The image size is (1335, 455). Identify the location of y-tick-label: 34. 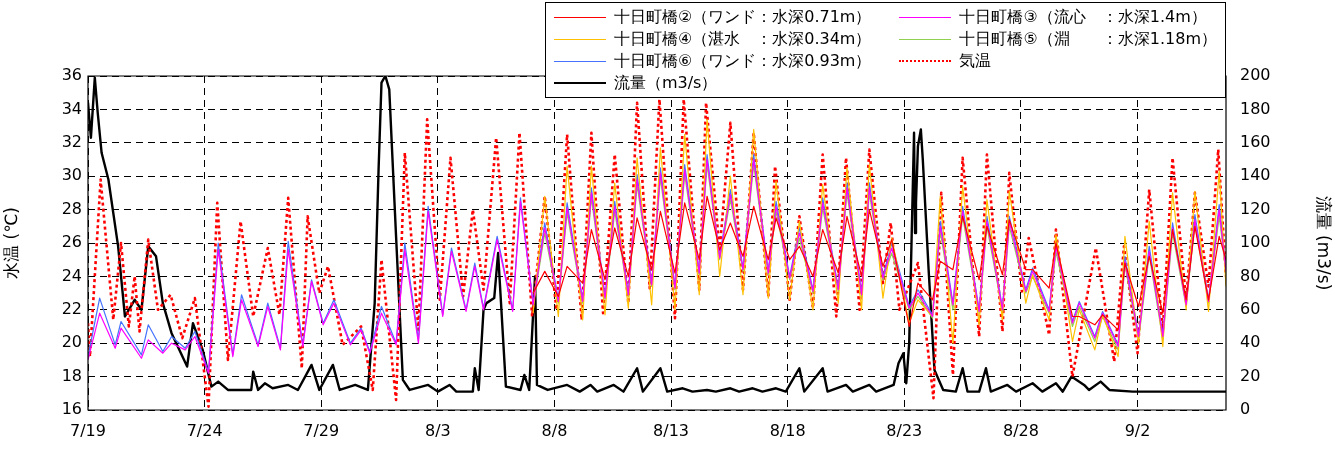
(71, 108).